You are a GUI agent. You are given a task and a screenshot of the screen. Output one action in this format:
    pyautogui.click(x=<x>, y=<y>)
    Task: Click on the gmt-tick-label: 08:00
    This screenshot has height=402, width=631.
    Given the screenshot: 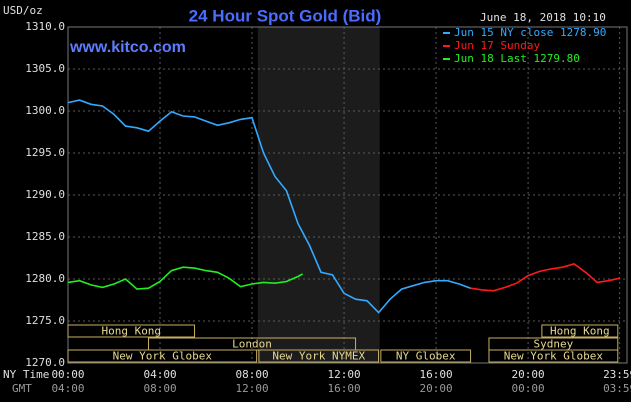 What is the action you would take?
    pyautogui.click(x=159, y=388)
    